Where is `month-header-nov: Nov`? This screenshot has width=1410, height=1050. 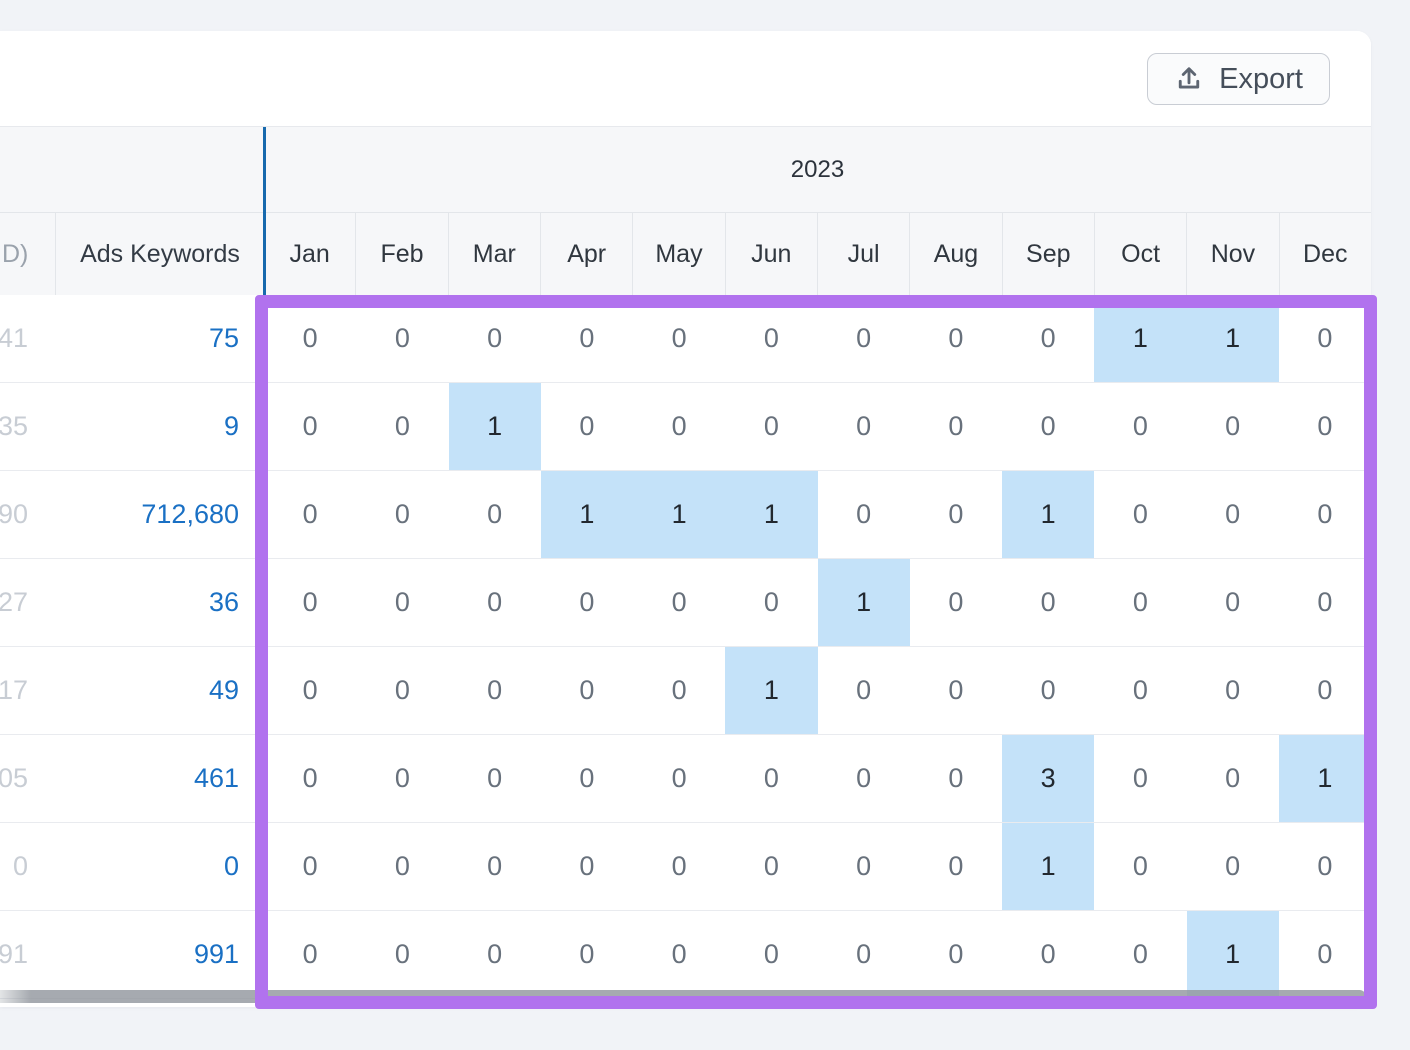
month-header-nov: Nov is located at coordinates (1232, 254).